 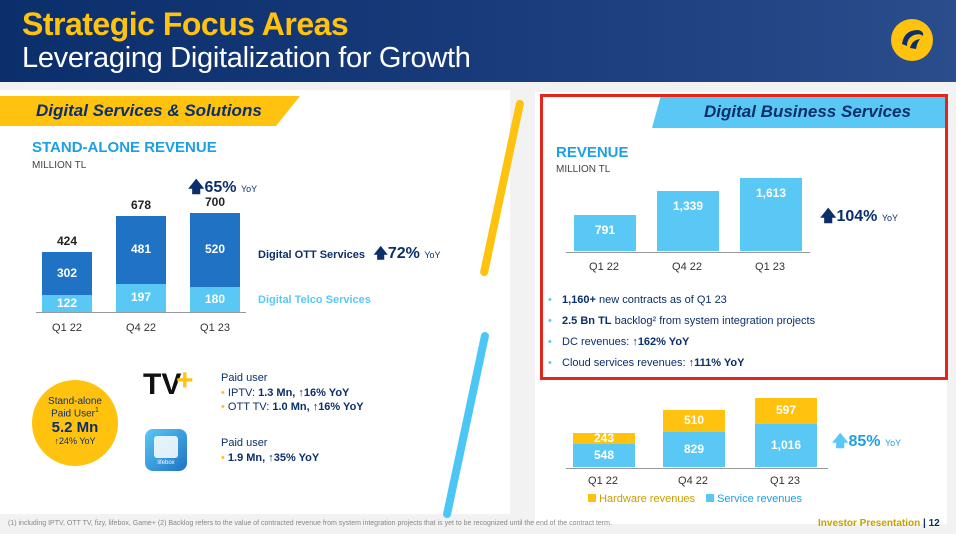 What do you see at coordinates (97, 410) in the screenshot?
I see `circle-footnote: 1` at bounding box center [97, 410].